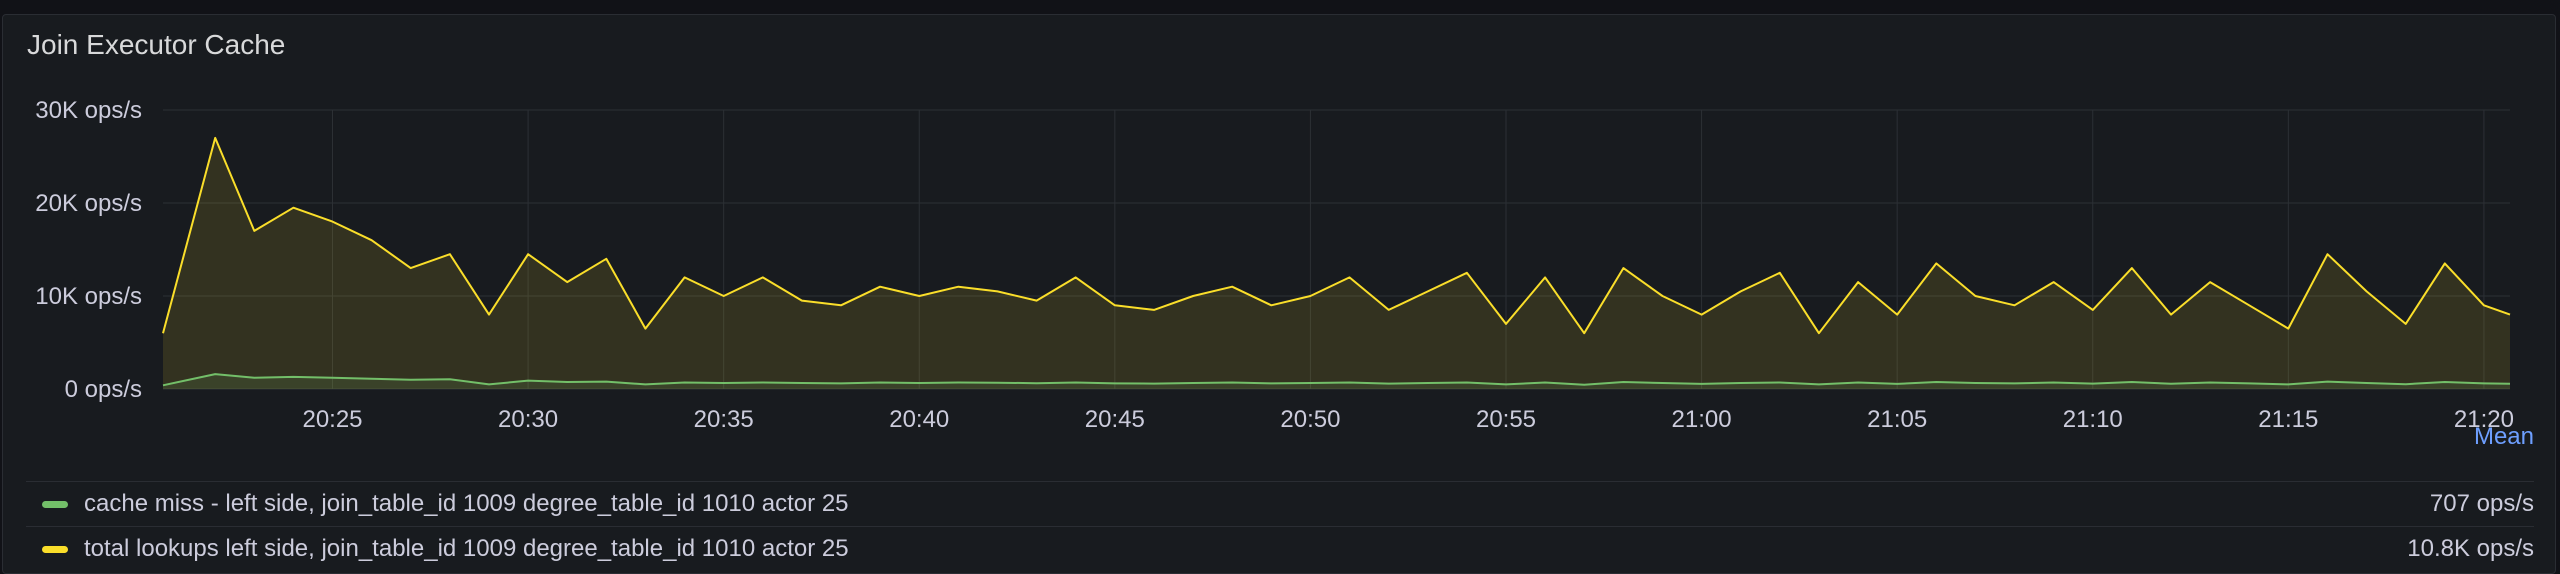 This screenshot has width=2560, height=574. I want to click on x-tick-label: 21:10, so click(2093, 419).